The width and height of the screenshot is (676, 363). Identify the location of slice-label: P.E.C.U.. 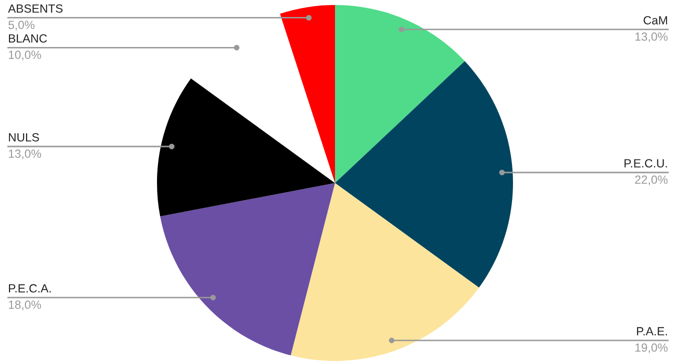
(645, 163).